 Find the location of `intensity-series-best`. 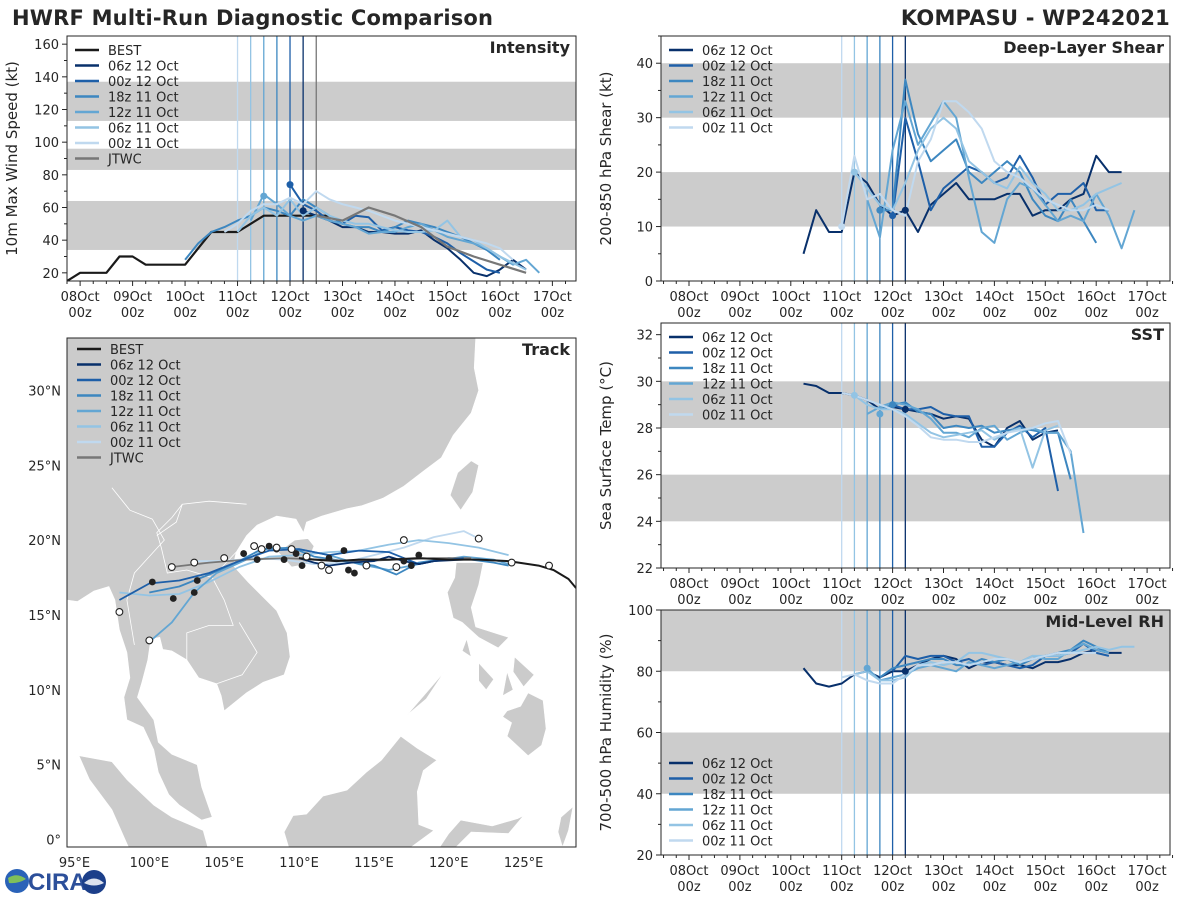

intensity-series-best is located at coordinates (198, 247).